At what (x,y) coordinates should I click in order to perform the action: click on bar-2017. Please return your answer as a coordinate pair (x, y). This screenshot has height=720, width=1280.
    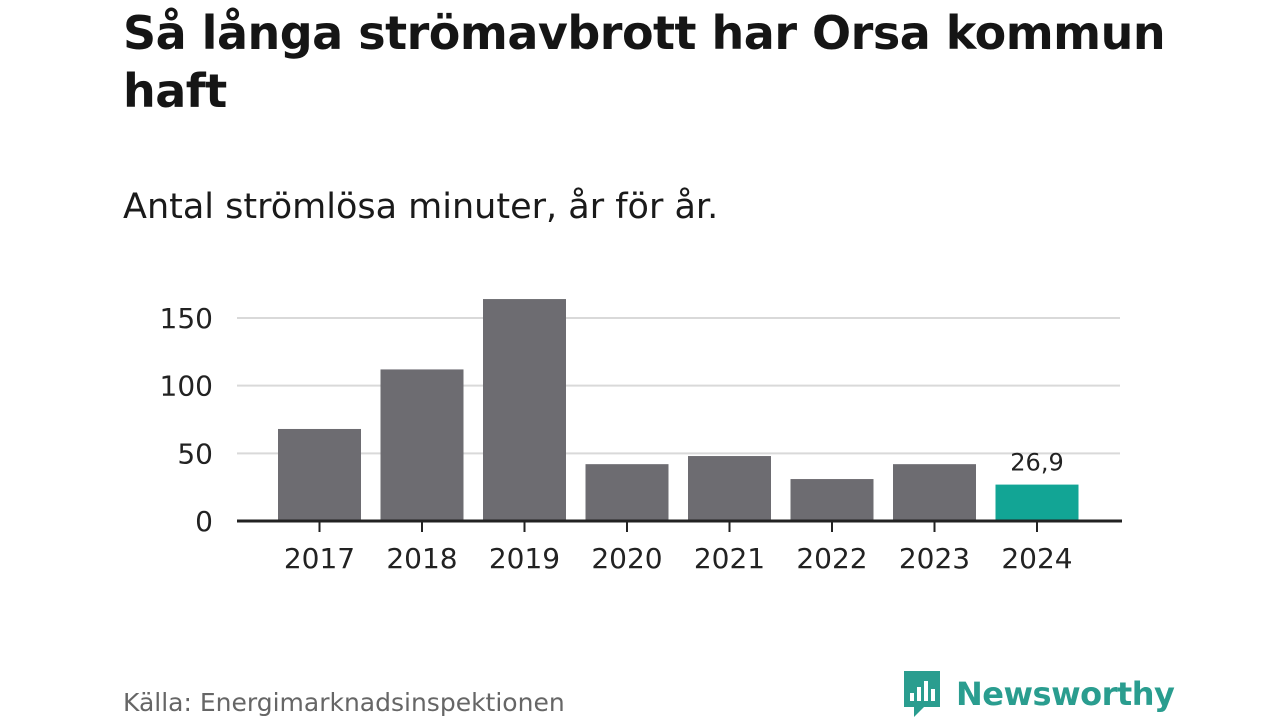
    Looking at the image, I should click on (319, 474).